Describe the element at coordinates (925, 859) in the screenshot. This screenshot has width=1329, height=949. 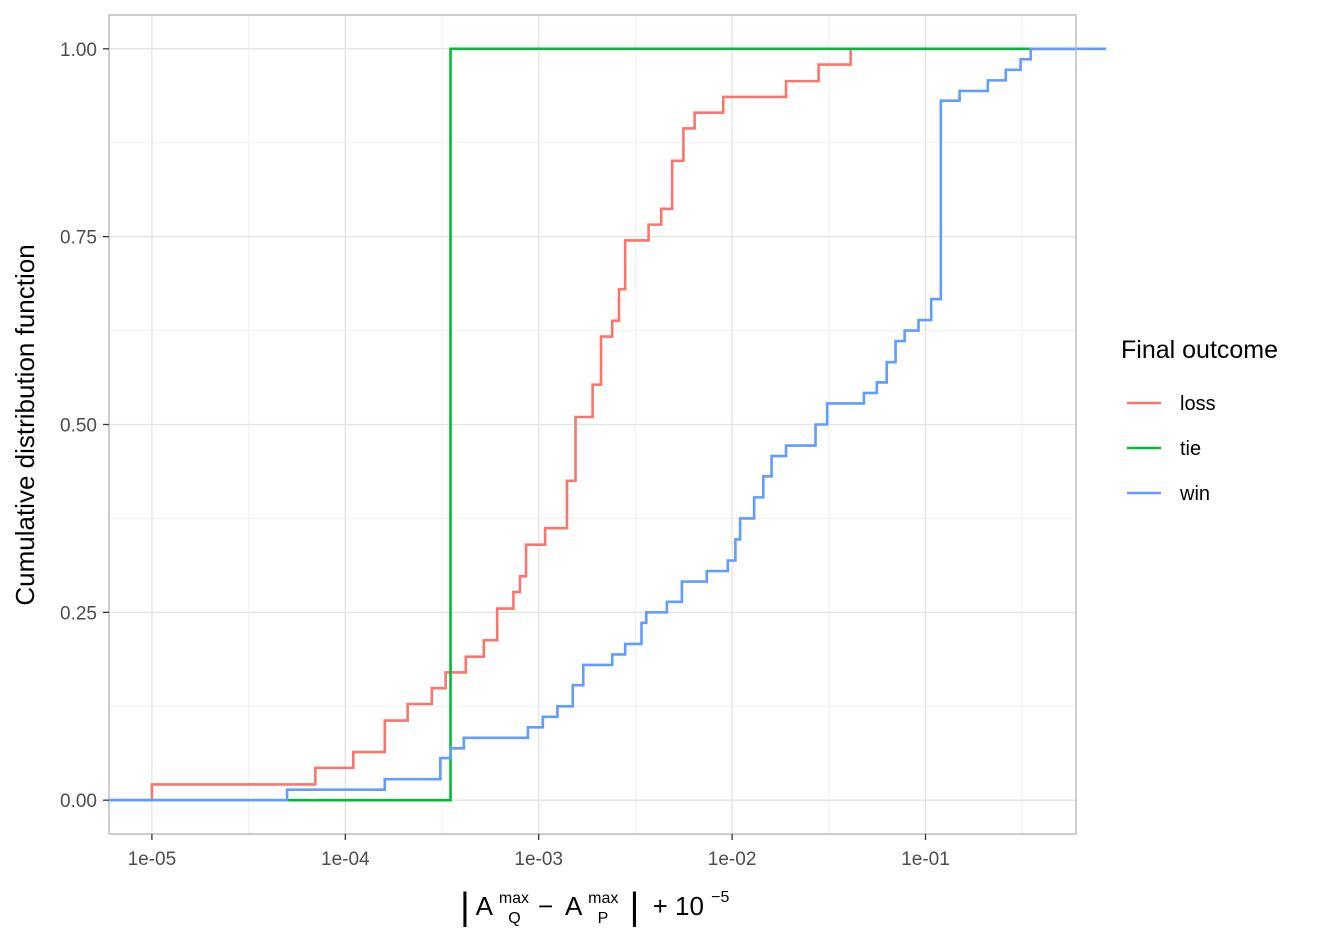
I see `x-tick-label: 1e-01` at that location.